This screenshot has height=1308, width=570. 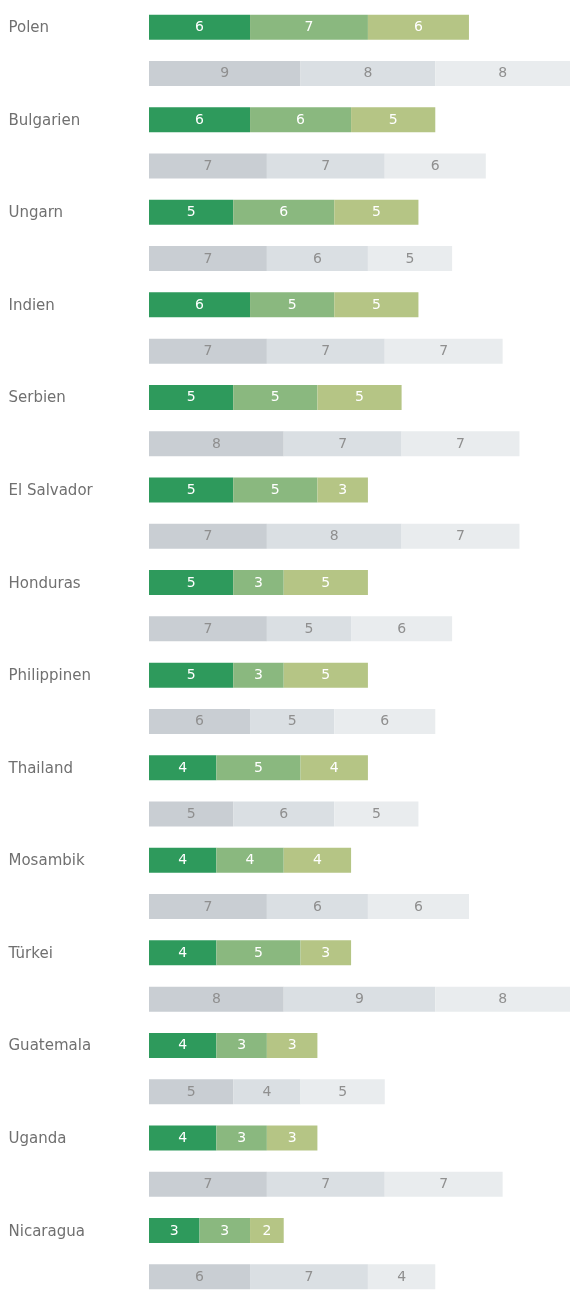 What do you see at coordinates (267, 1229) in the screenshot?
I see `data-label: 2` at bounding box center [267, 1229].